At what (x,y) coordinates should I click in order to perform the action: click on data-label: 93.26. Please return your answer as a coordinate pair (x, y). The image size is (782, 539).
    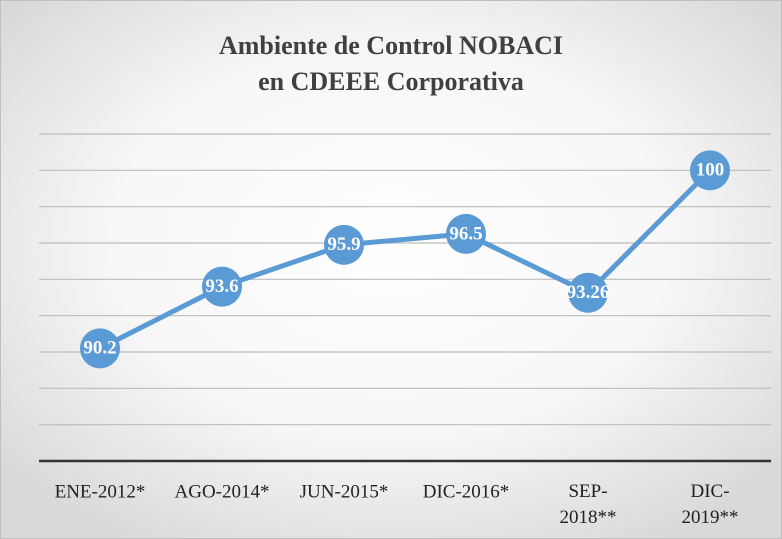
    Looking at the image, I should click on (588, 292).